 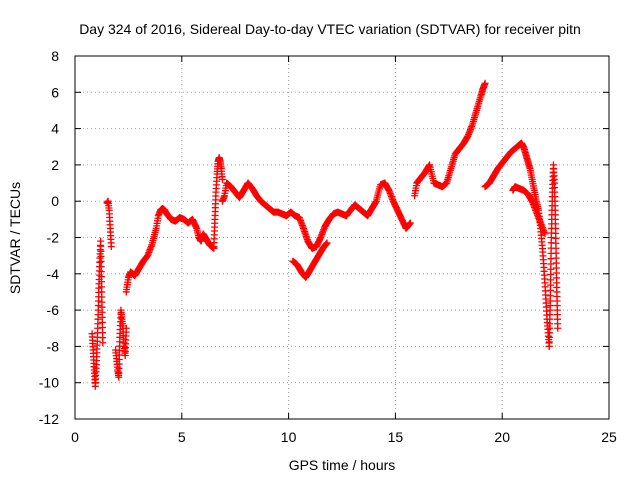 What do you see at coordinates (289, 437) in the screenshot?
I see `x-tick-label: 10` at bounding box center [289, 437].